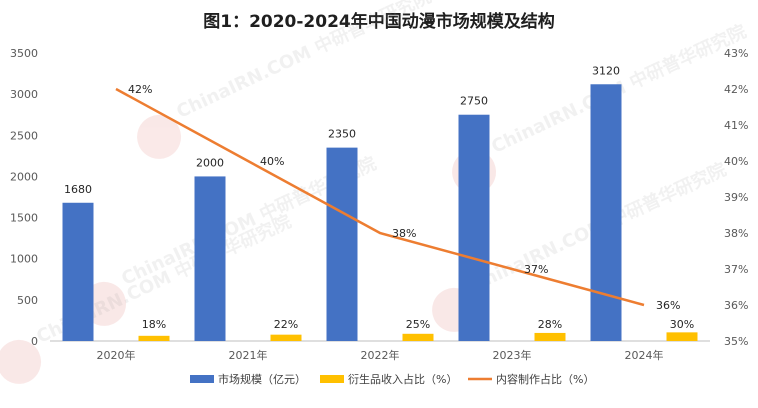  What do you see at coordinates (474, 101) in the screenshot?
I see `bar-value-label: 2750` at bounding box center [474, 101].